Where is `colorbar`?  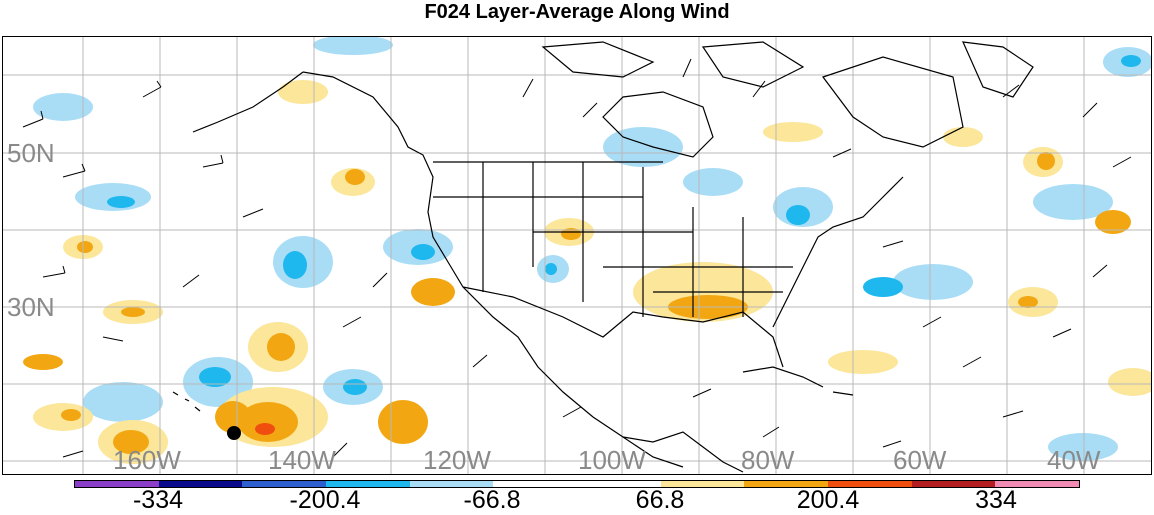
colorbar is located at coordinates (577, 484).